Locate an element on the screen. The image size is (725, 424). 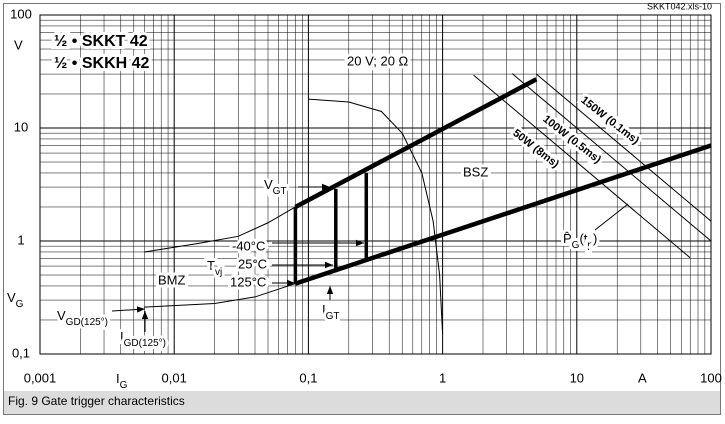
annotation: VGD(125°) is located at coordinates (82, 317).